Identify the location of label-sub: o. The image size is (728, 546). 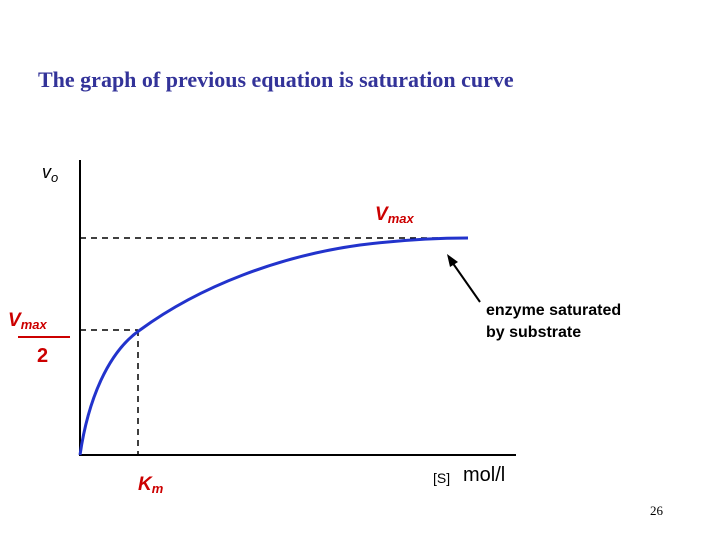
(54, 177).